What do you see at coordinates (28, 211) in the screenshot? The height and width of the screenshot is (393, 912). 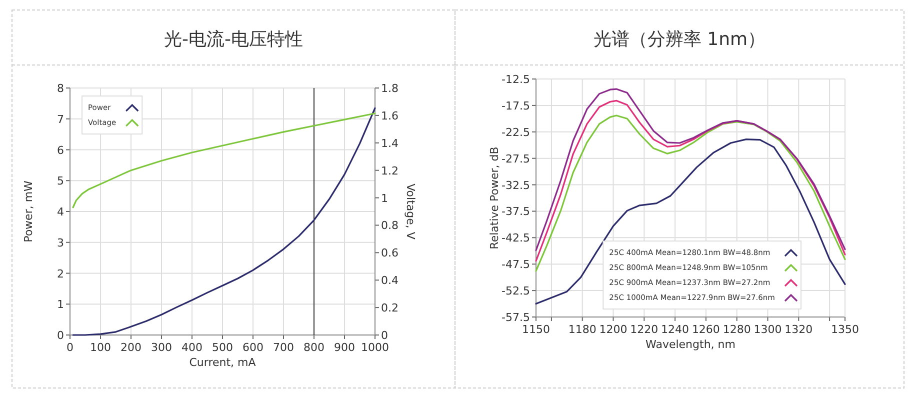 I see `y-axis-title: Power, mW` at bounding box center [28, 211].